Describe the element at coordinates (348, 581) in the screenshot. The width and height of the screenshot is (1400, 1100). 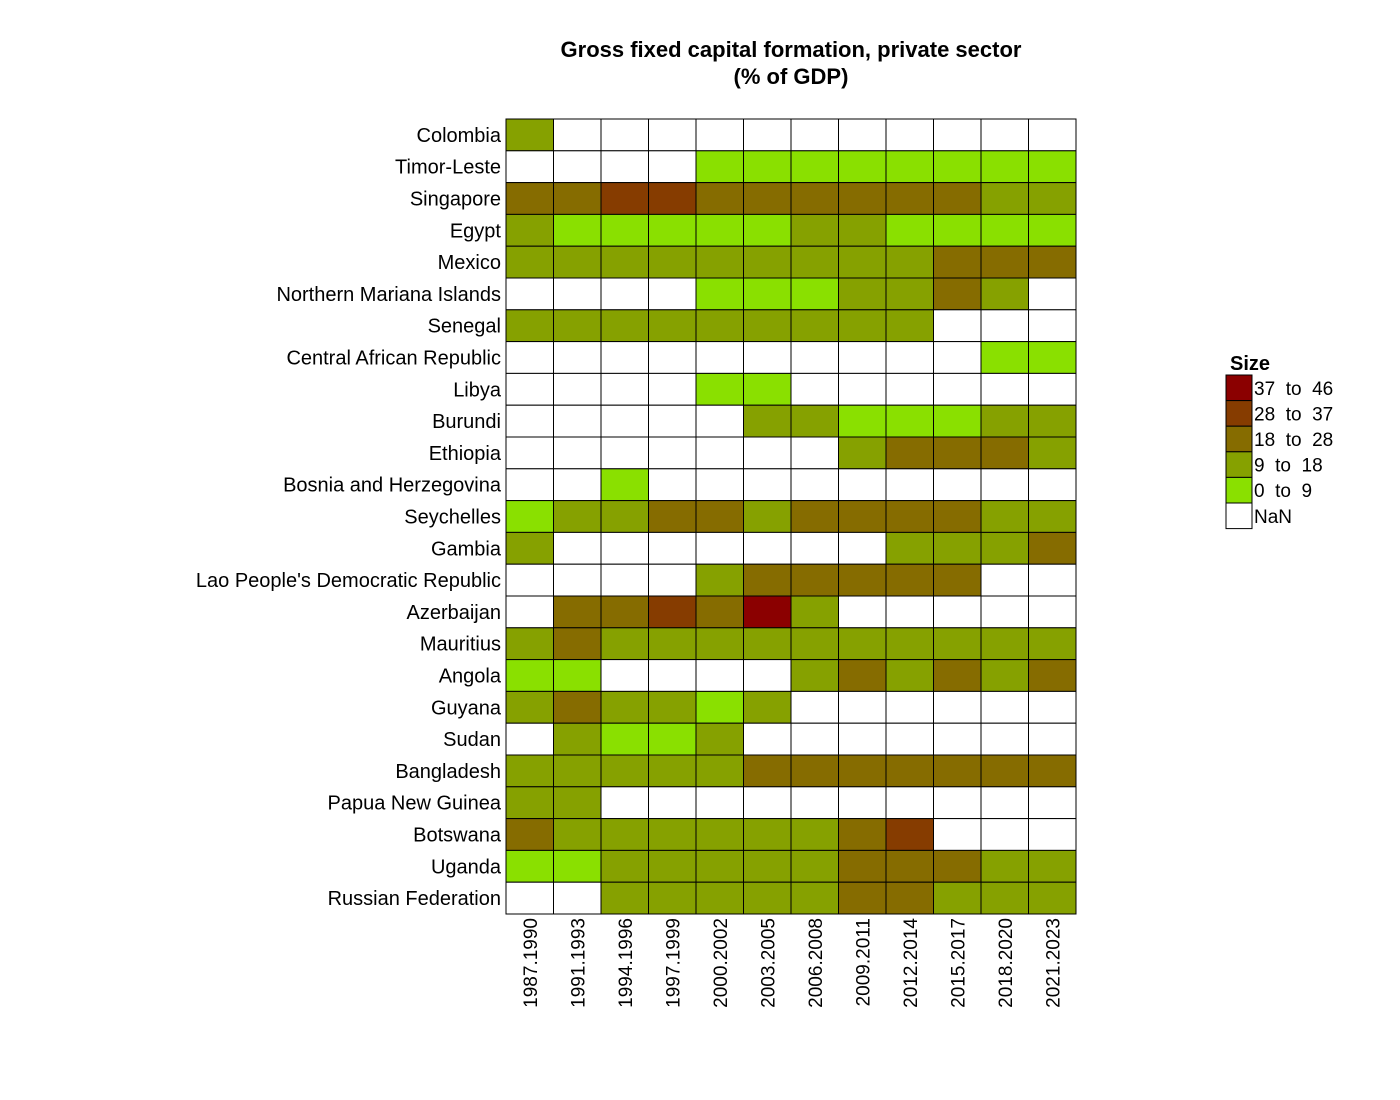
I see `row-label: Lao People's Democratic Republic` at that location.